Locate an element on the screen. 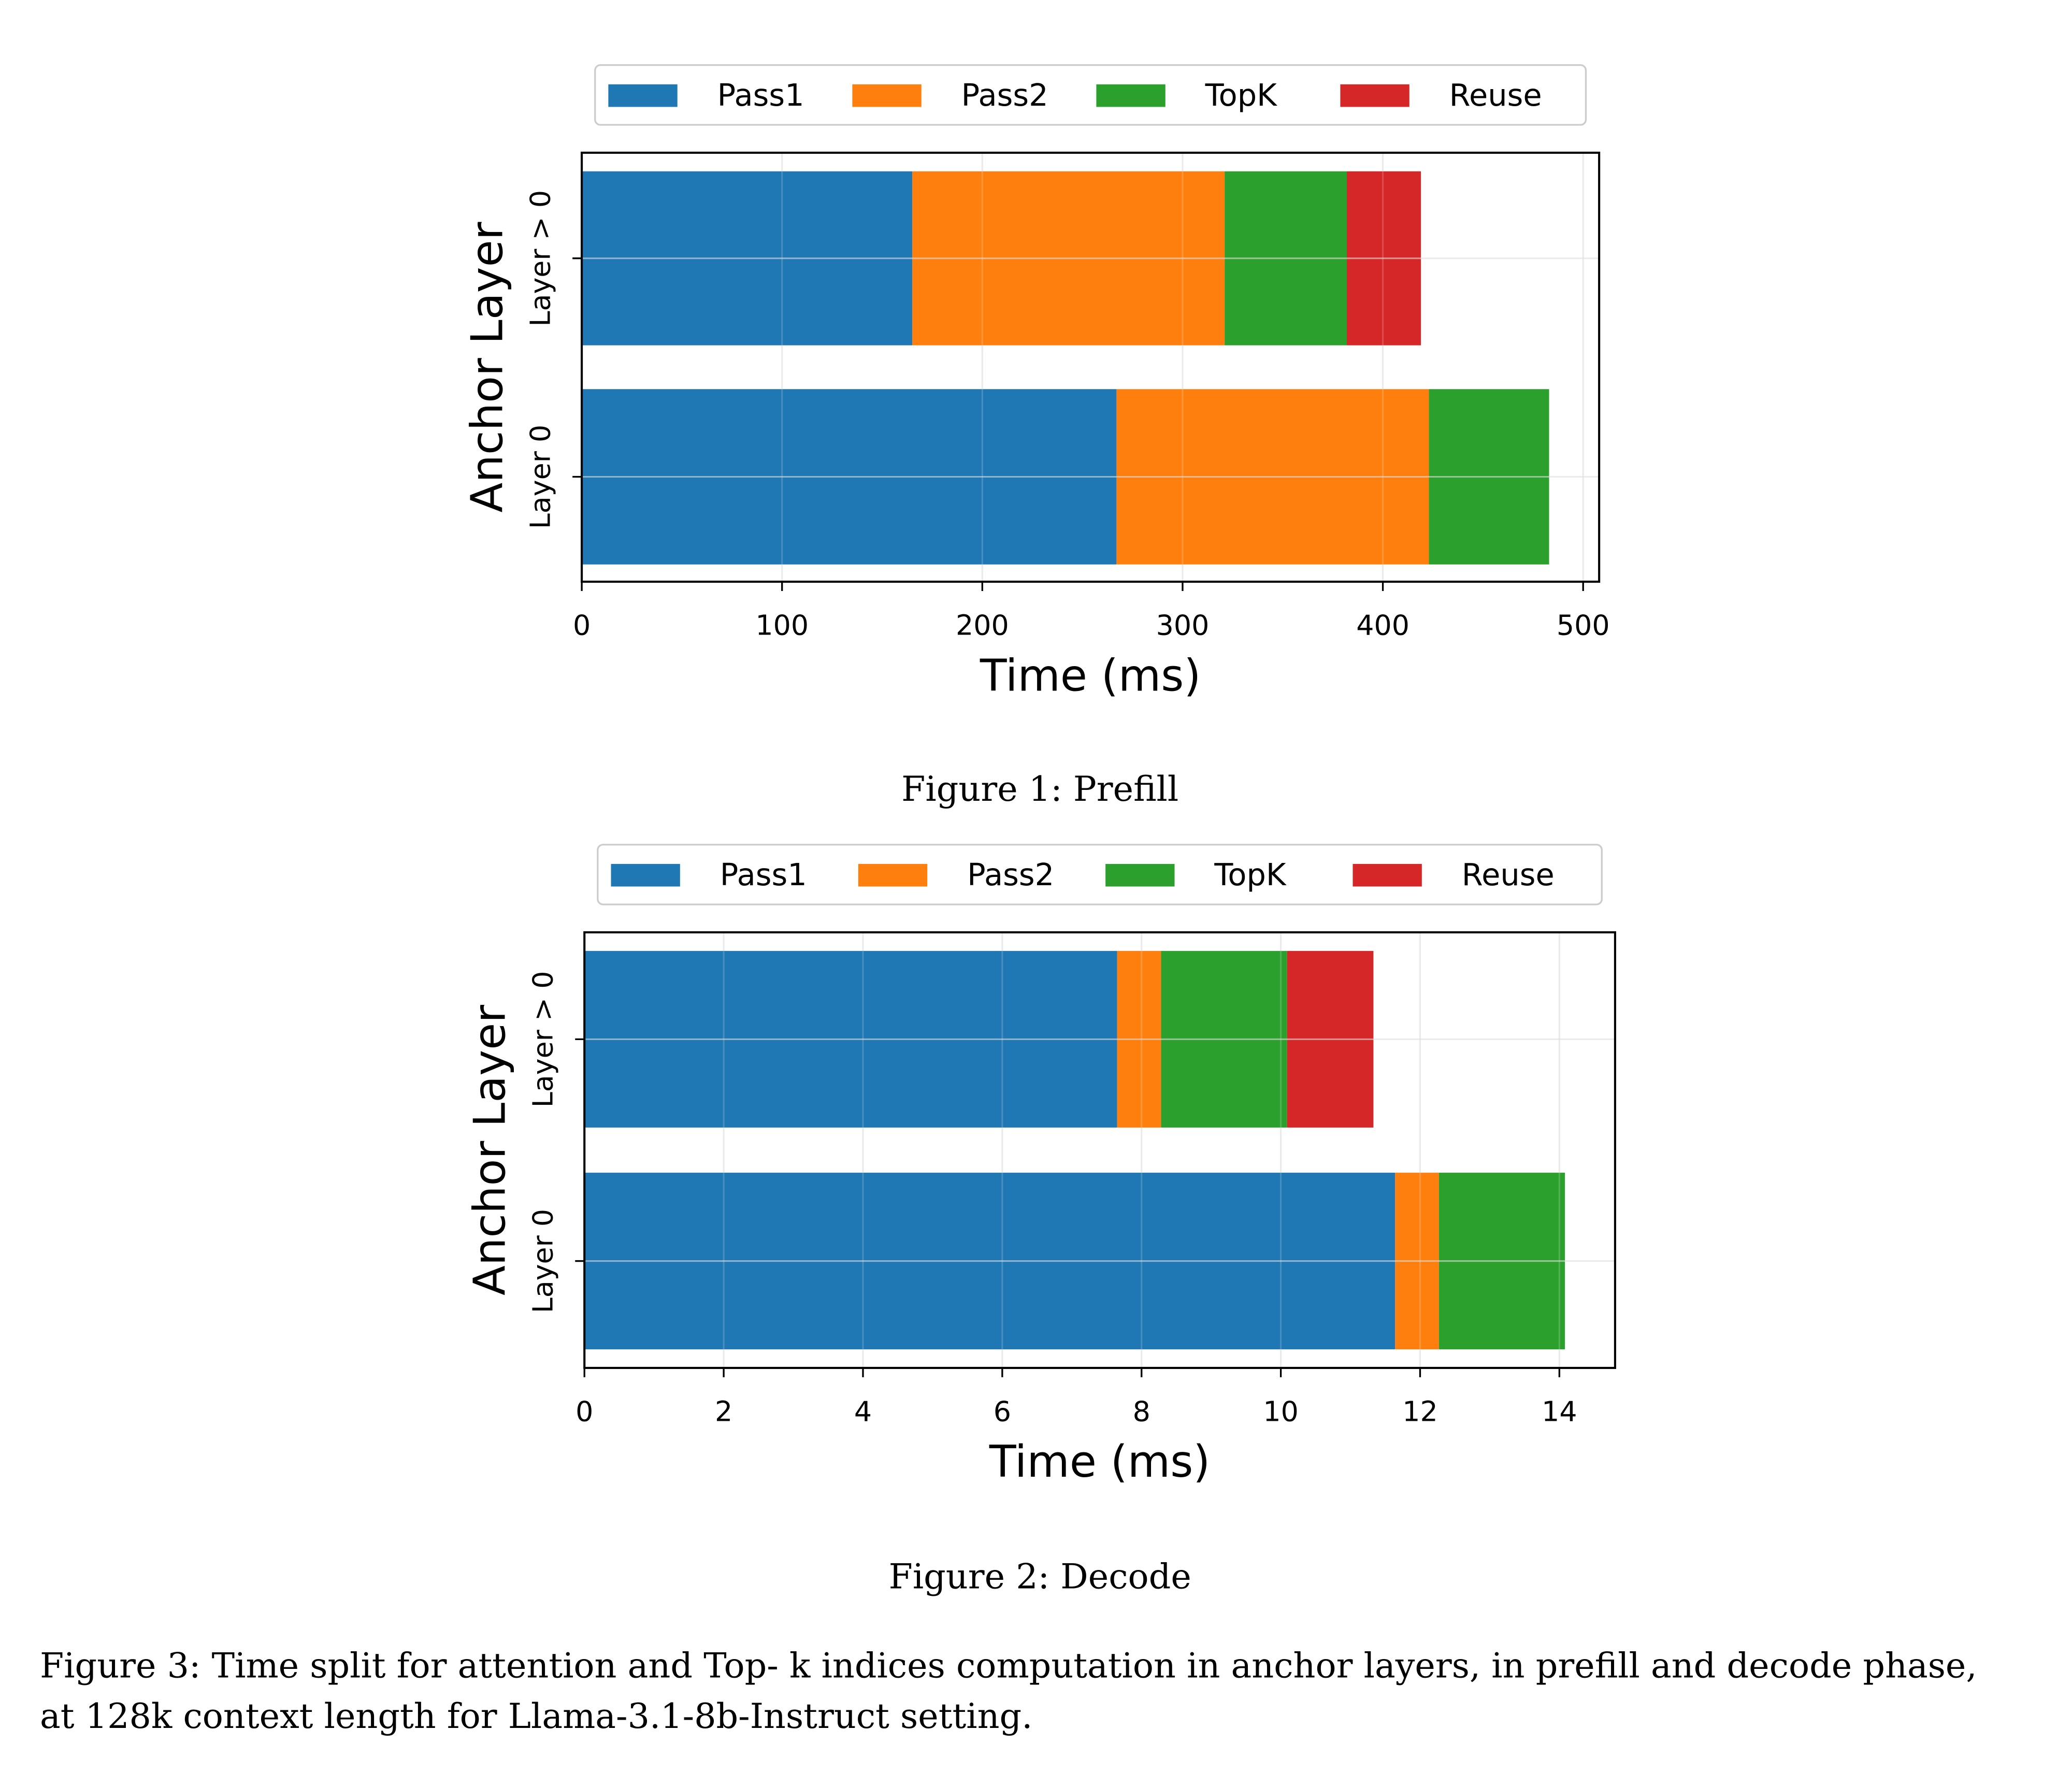 The image size is (2072, 1773). x-tick-label: 400 is located at coordinates (1382, 626).